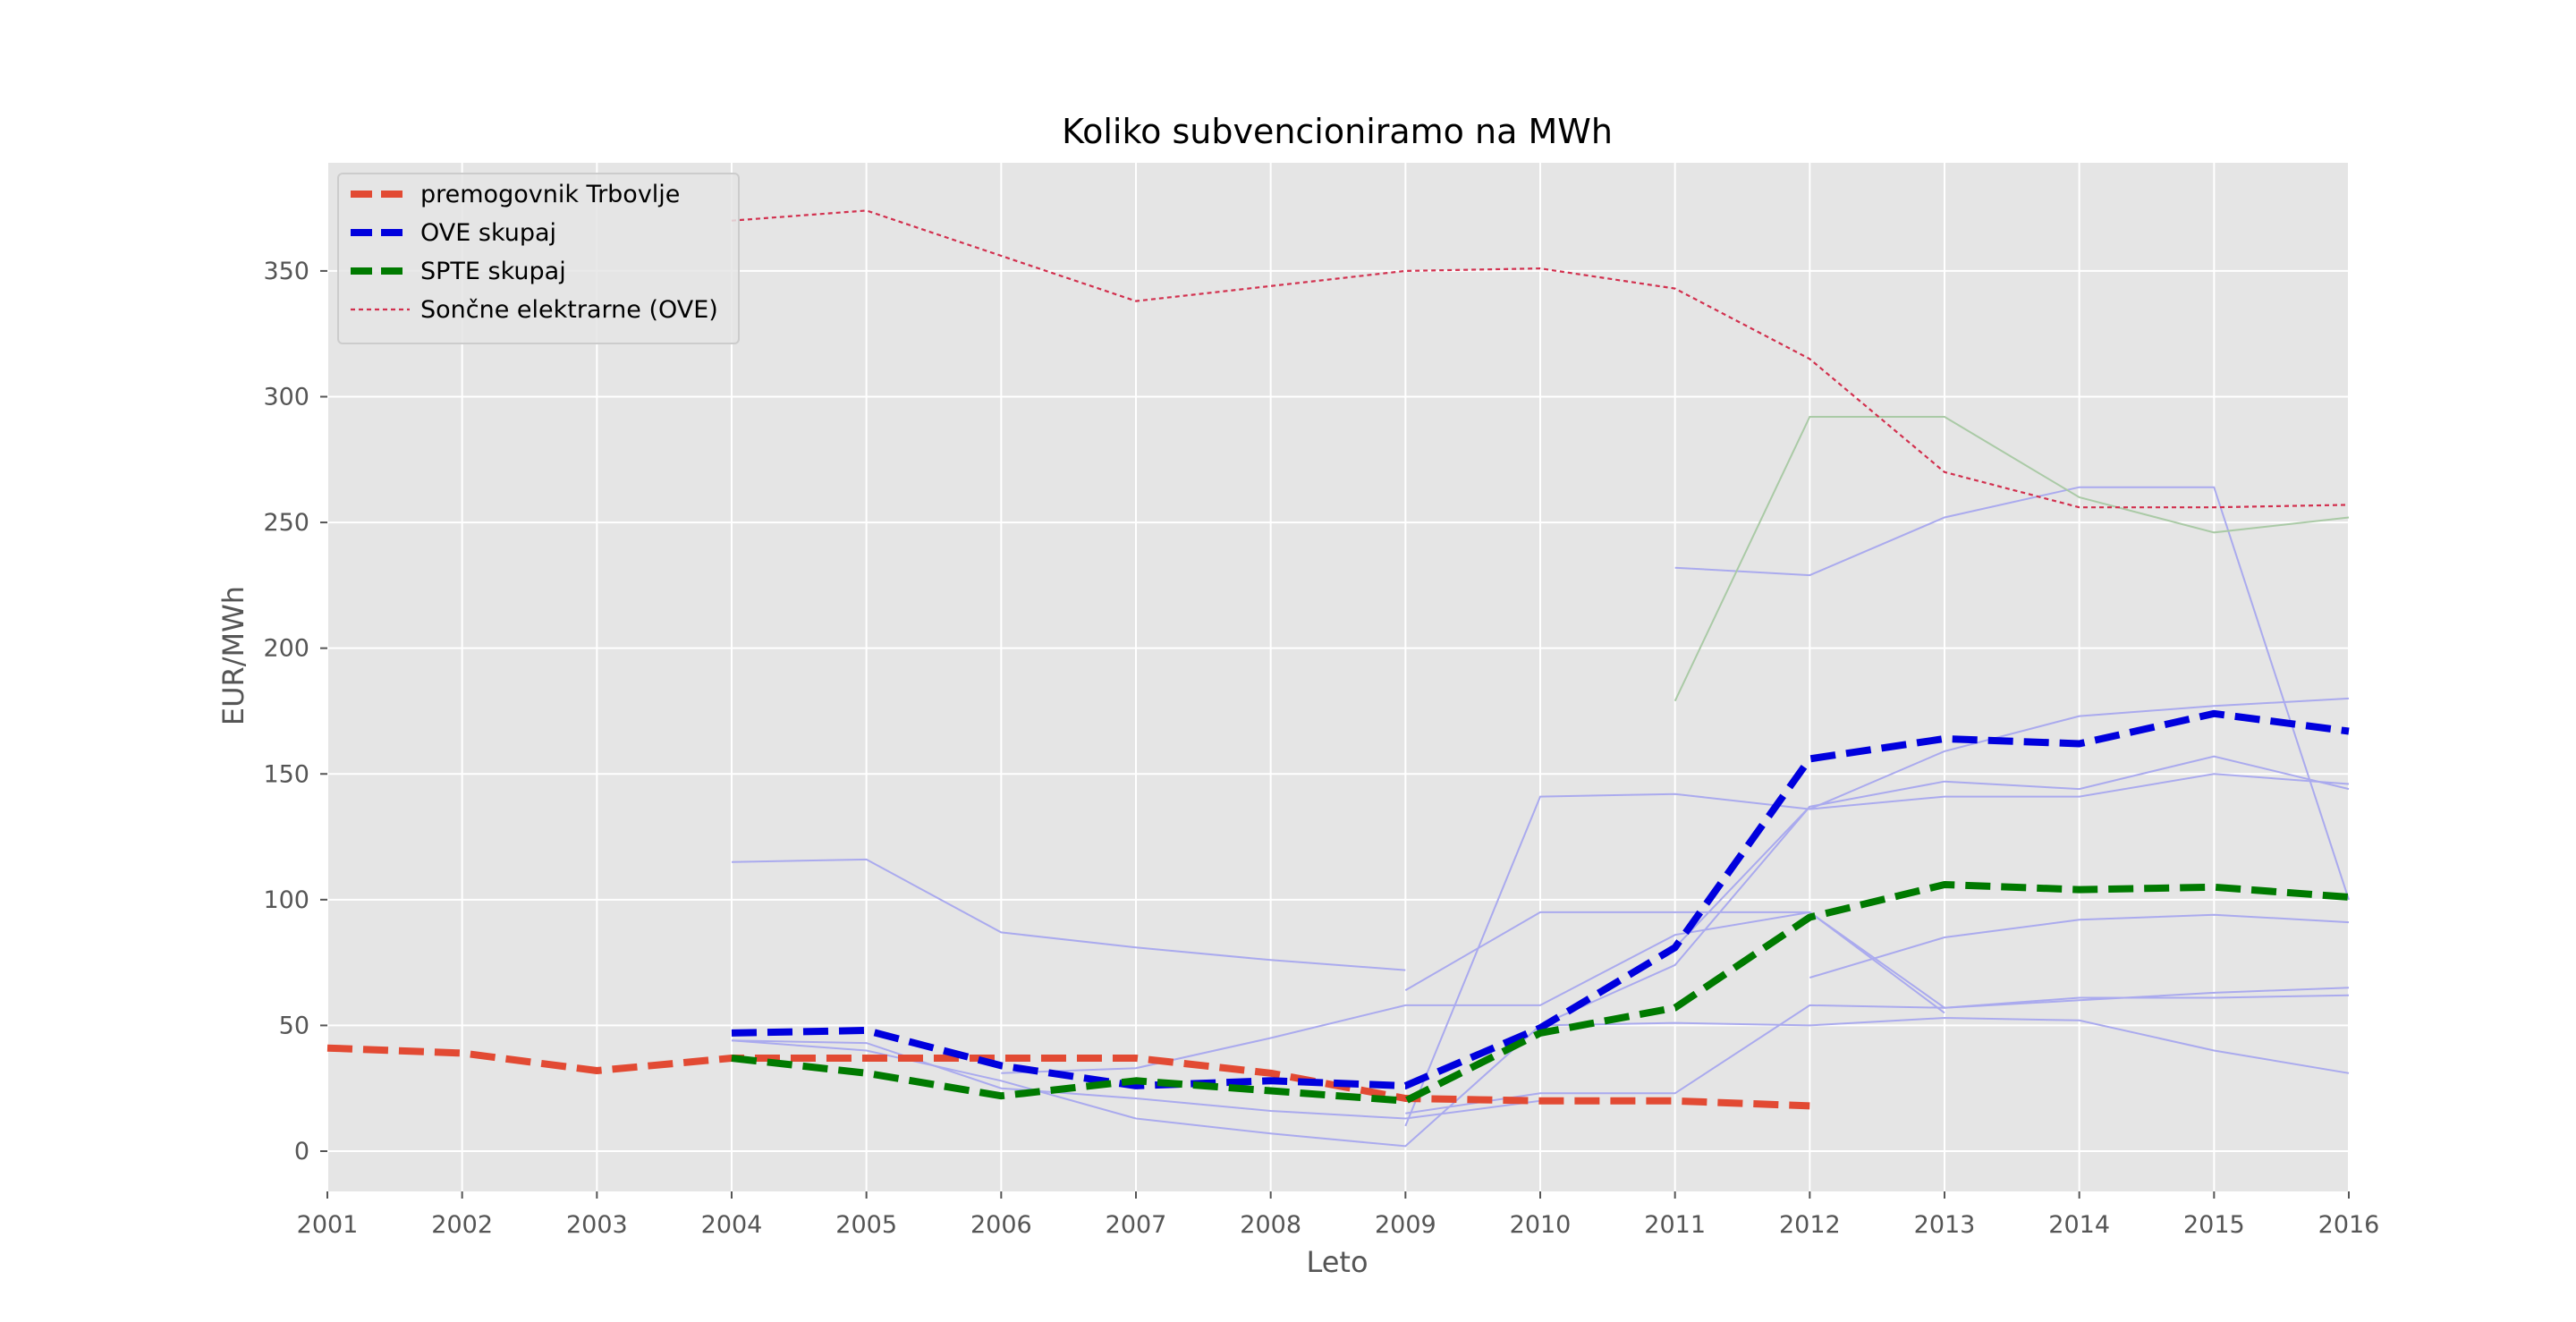  What do you see at coordinates (732, 1225) in the screenshot?
I see `x-tick-label: 2004` at bounding box center [732, 1225].